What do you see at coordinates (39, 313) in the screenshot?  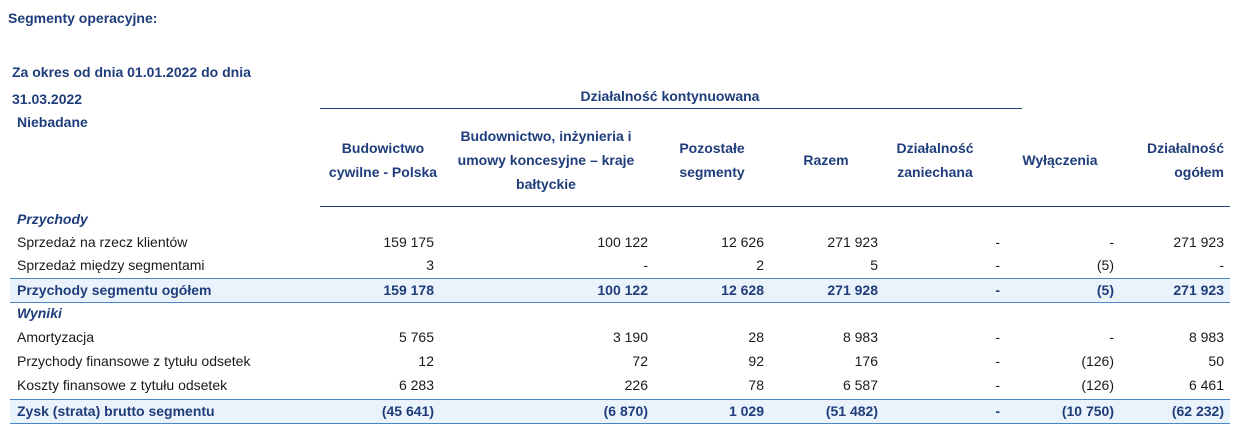 I see `section-label: Wyniki` at bounding box center [39, 313].